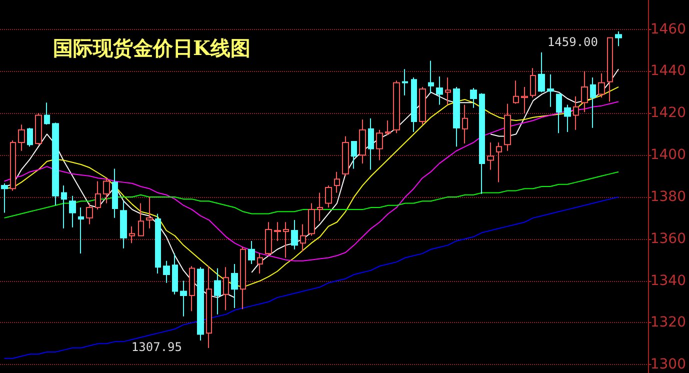 This screenshot has width=689, height=373. Describe the element at coordinates (668, 238) in the screenshot. I see `y-tick-label: 1360` at that location.